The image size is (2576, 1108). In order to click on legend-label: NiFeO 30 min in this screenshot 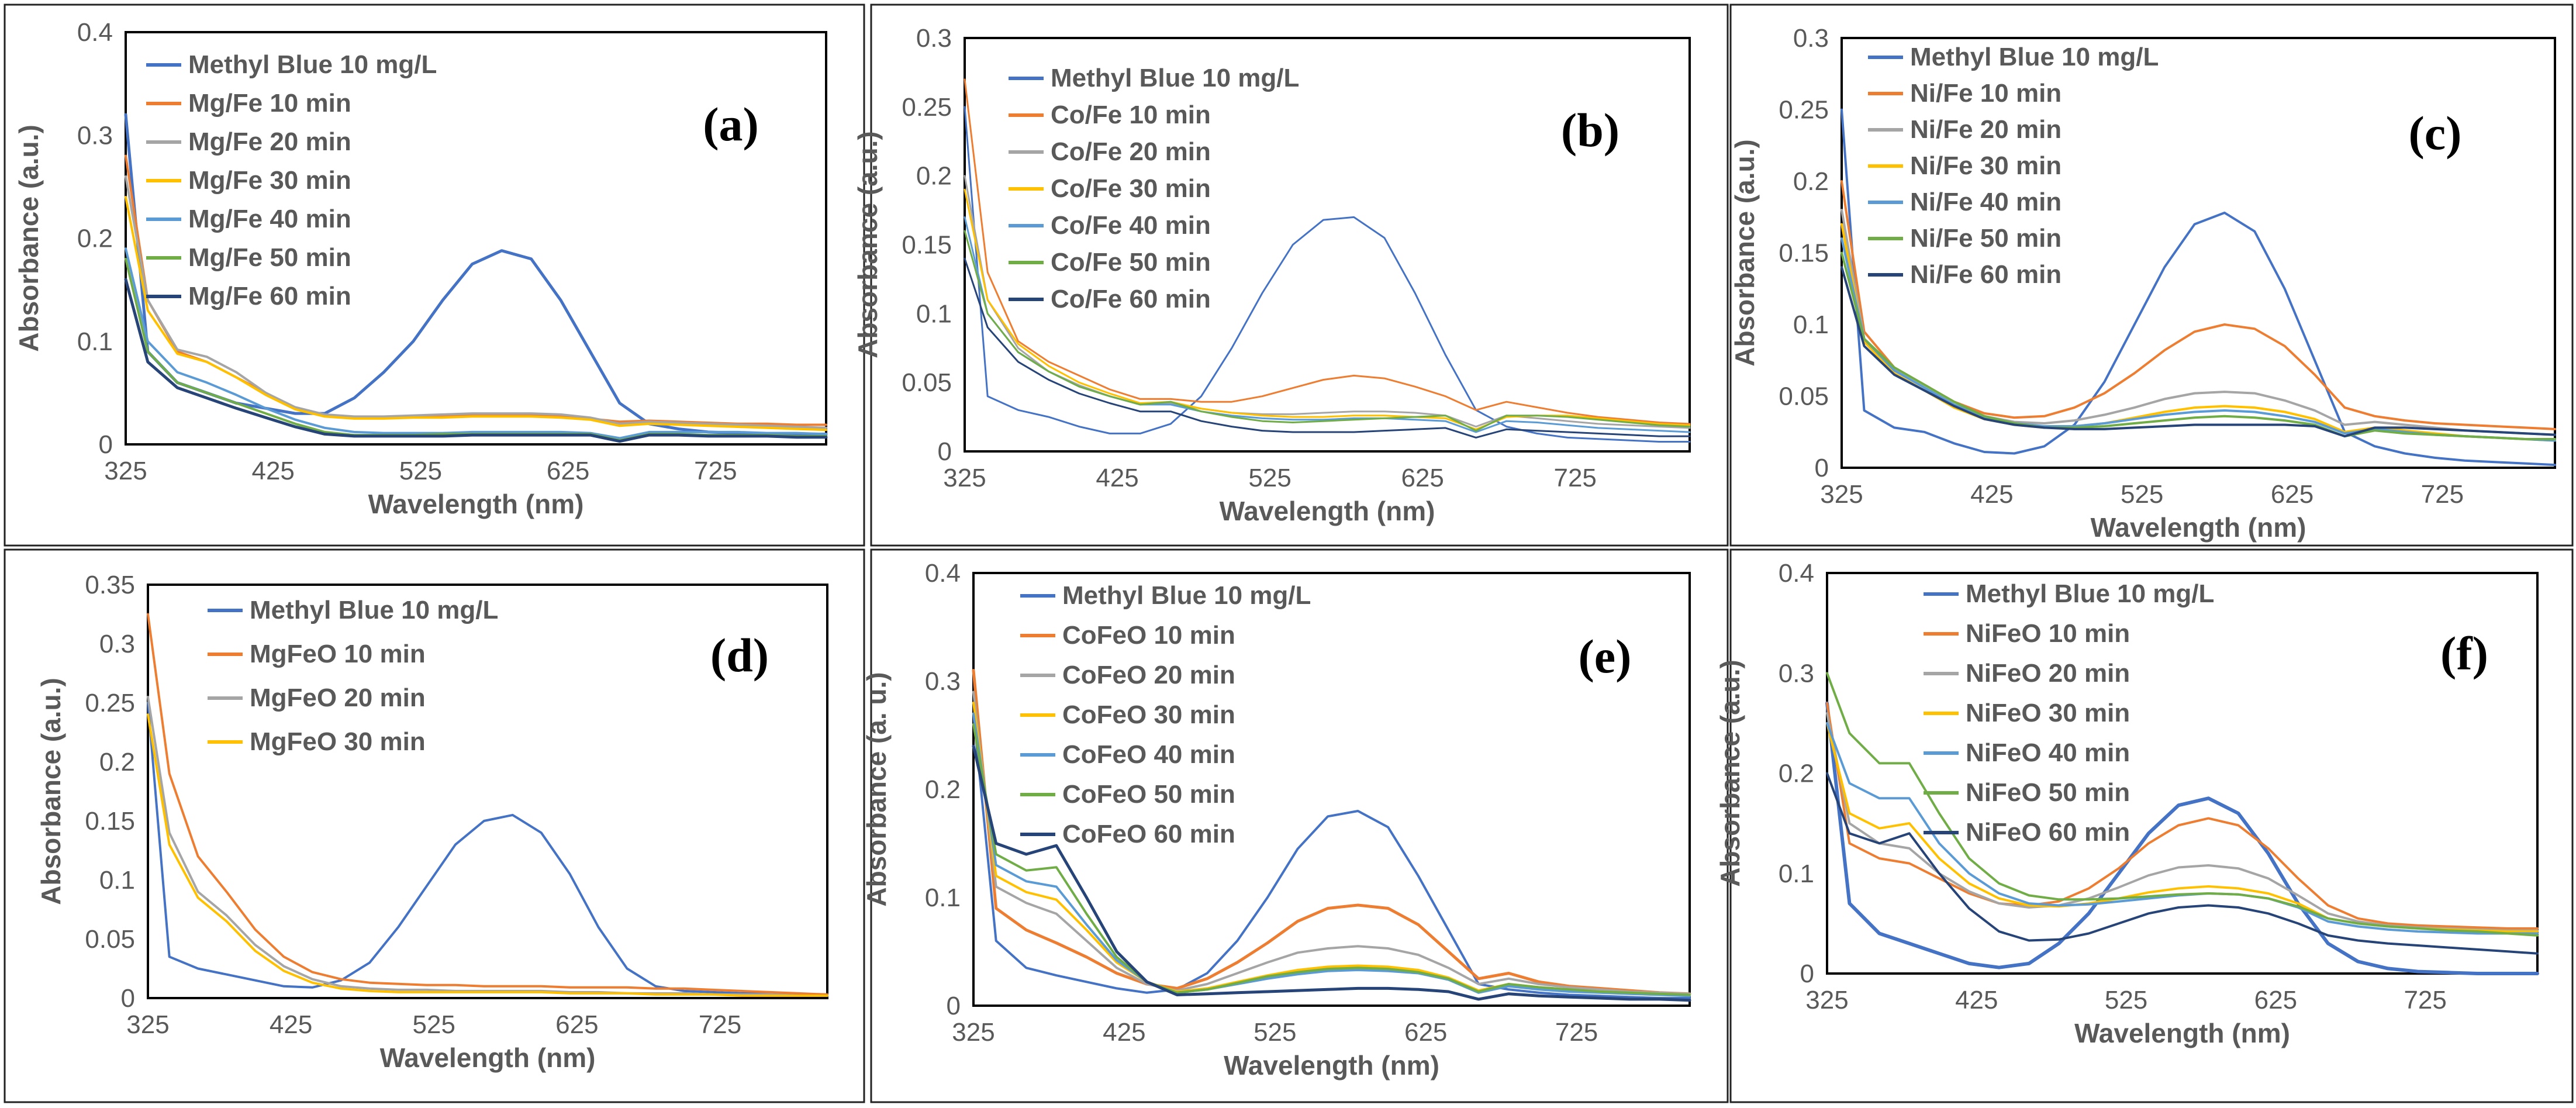, I will do `click(2048, 713)`.